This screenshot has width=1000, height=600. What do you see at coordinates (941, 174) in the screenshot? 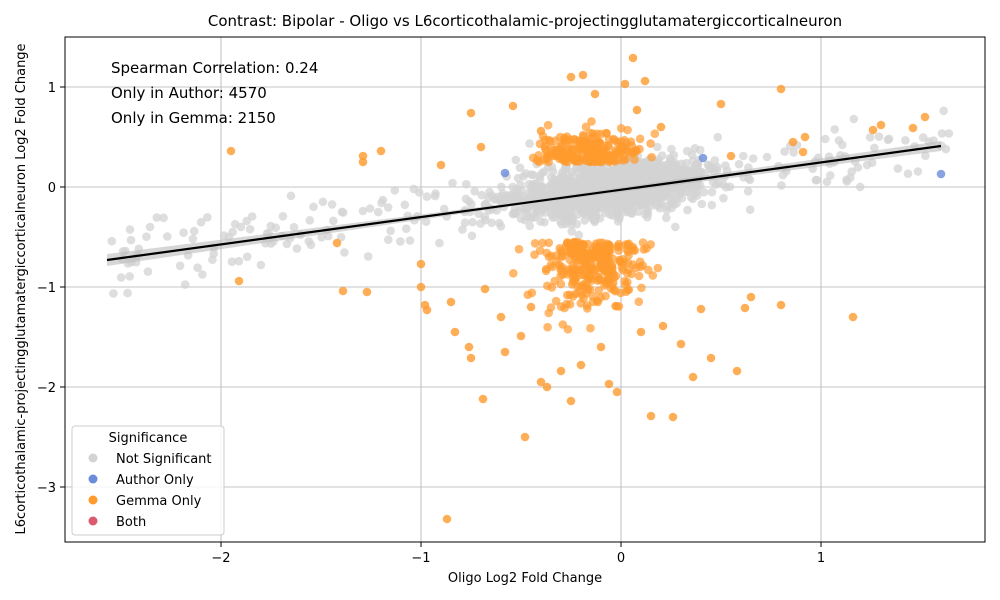
I see `author-only-point` at bounding box center [941, 174].